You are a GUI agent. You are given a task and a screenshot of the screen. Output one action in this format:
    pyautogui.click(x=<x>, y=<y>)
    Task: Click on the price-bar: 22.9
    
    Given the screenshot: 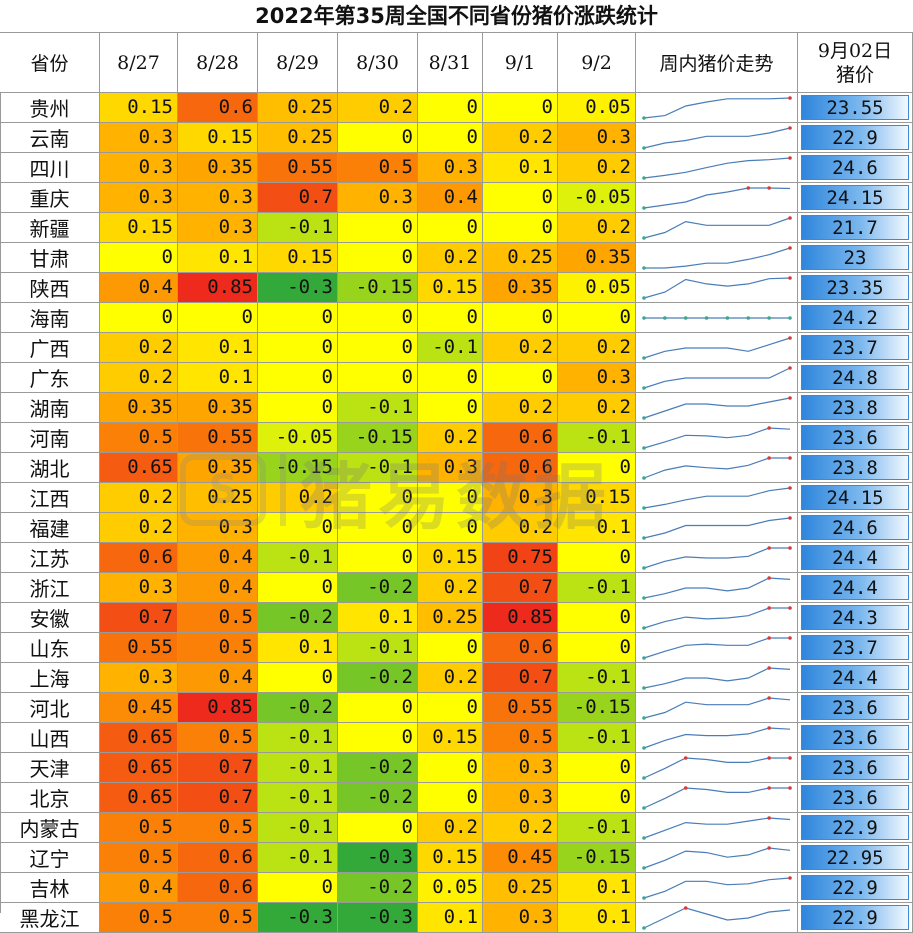 What is the action you would take?
    pyautogui.click(x=855, y=917)
    